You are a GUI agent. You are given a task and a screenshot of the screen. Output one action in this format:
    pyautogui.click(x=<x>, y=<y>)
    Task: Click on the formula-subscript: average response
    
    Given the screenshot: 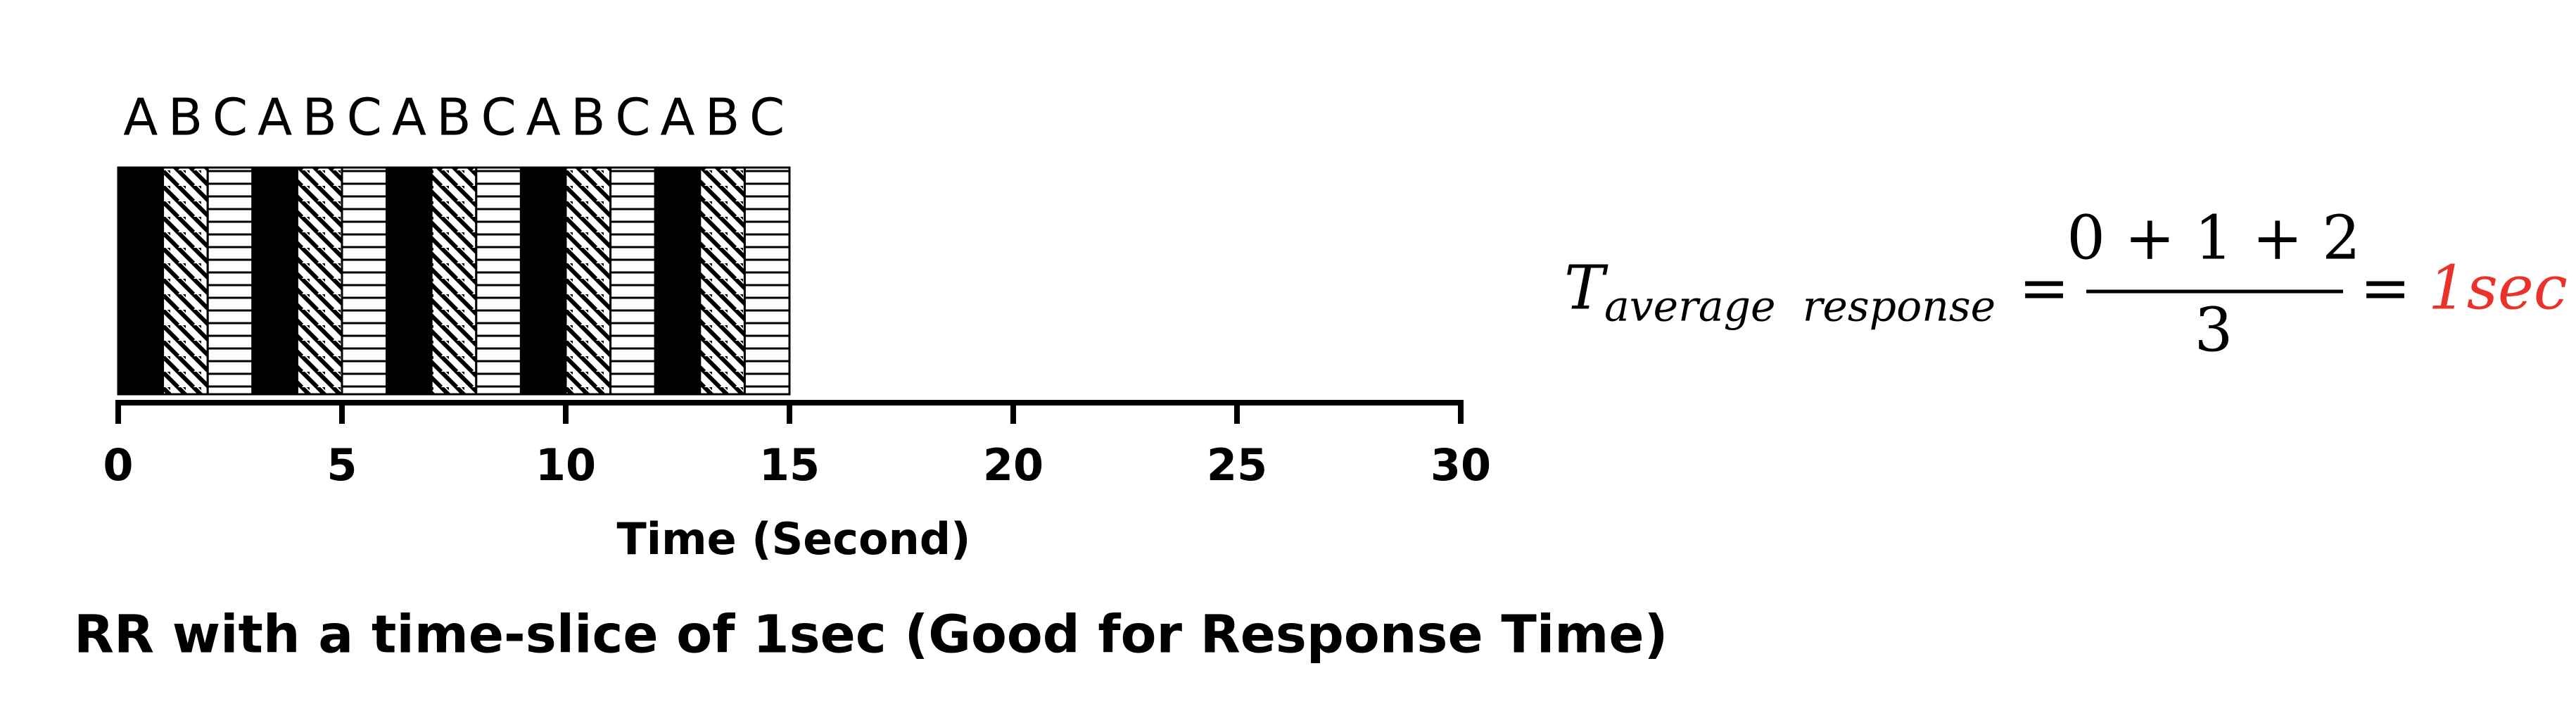 What is the action you would take?
    pyautogui.click(x=1800, y=307)
    